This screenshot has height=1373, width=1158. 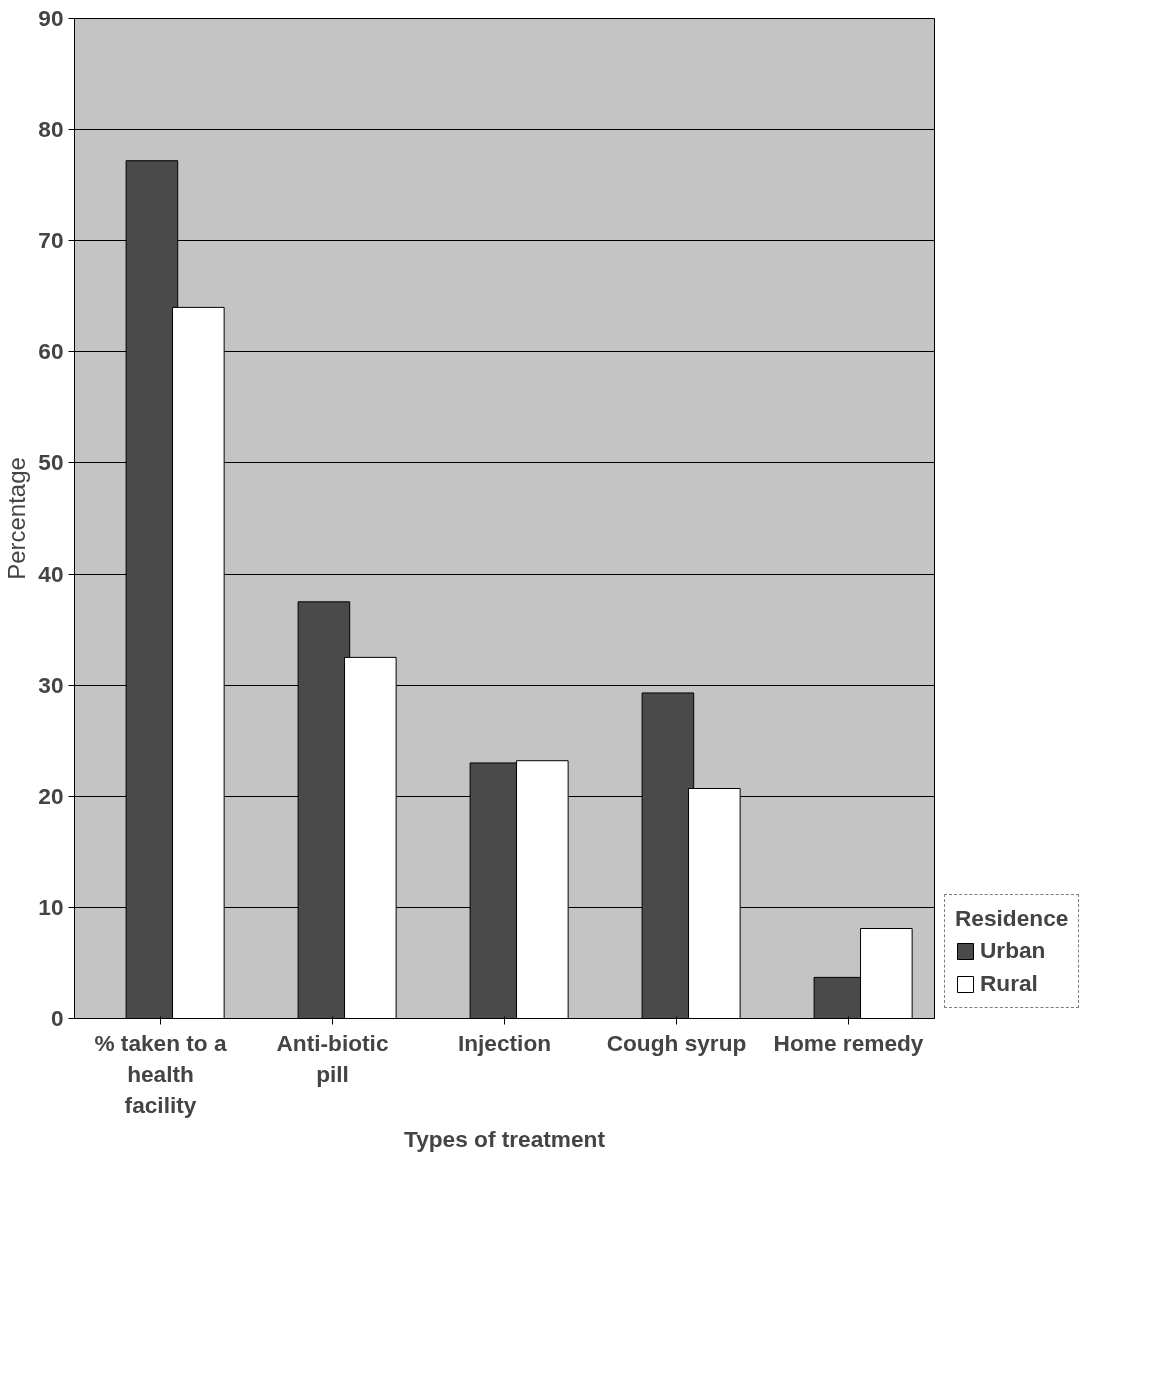 I want to click on x-axis-title: Types of treatment, so click(x=505, y=1138).